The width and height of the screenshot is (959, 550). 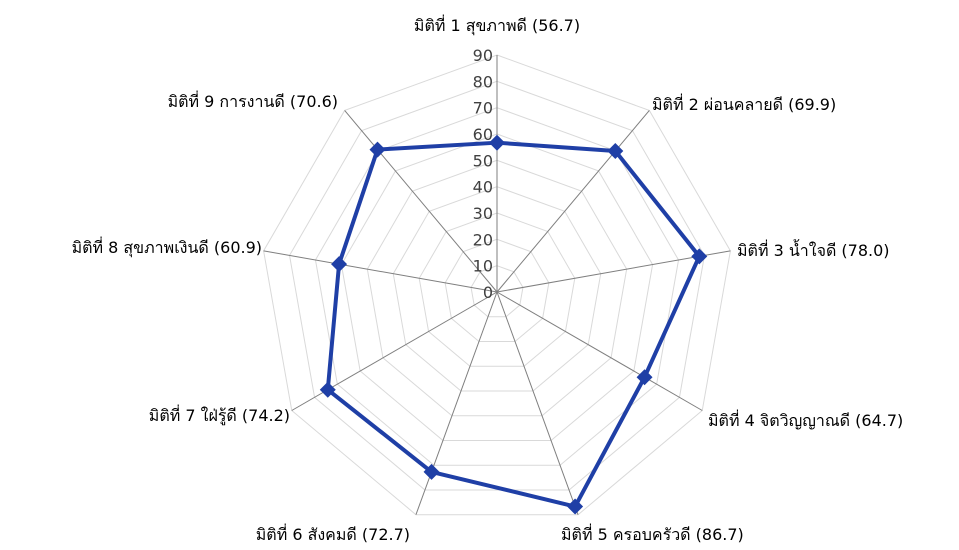 What do you see at coordinates (652, 533) in the screenshot?
I see `category-label-5: มิติที่ 5 ครอบครัวดี (86.7)` at bounding box center [652, 533].